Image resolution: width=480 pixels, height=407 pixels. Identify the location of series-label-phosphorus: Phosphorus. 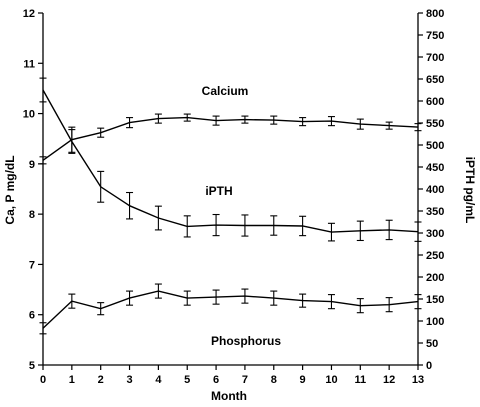
(246, 341).